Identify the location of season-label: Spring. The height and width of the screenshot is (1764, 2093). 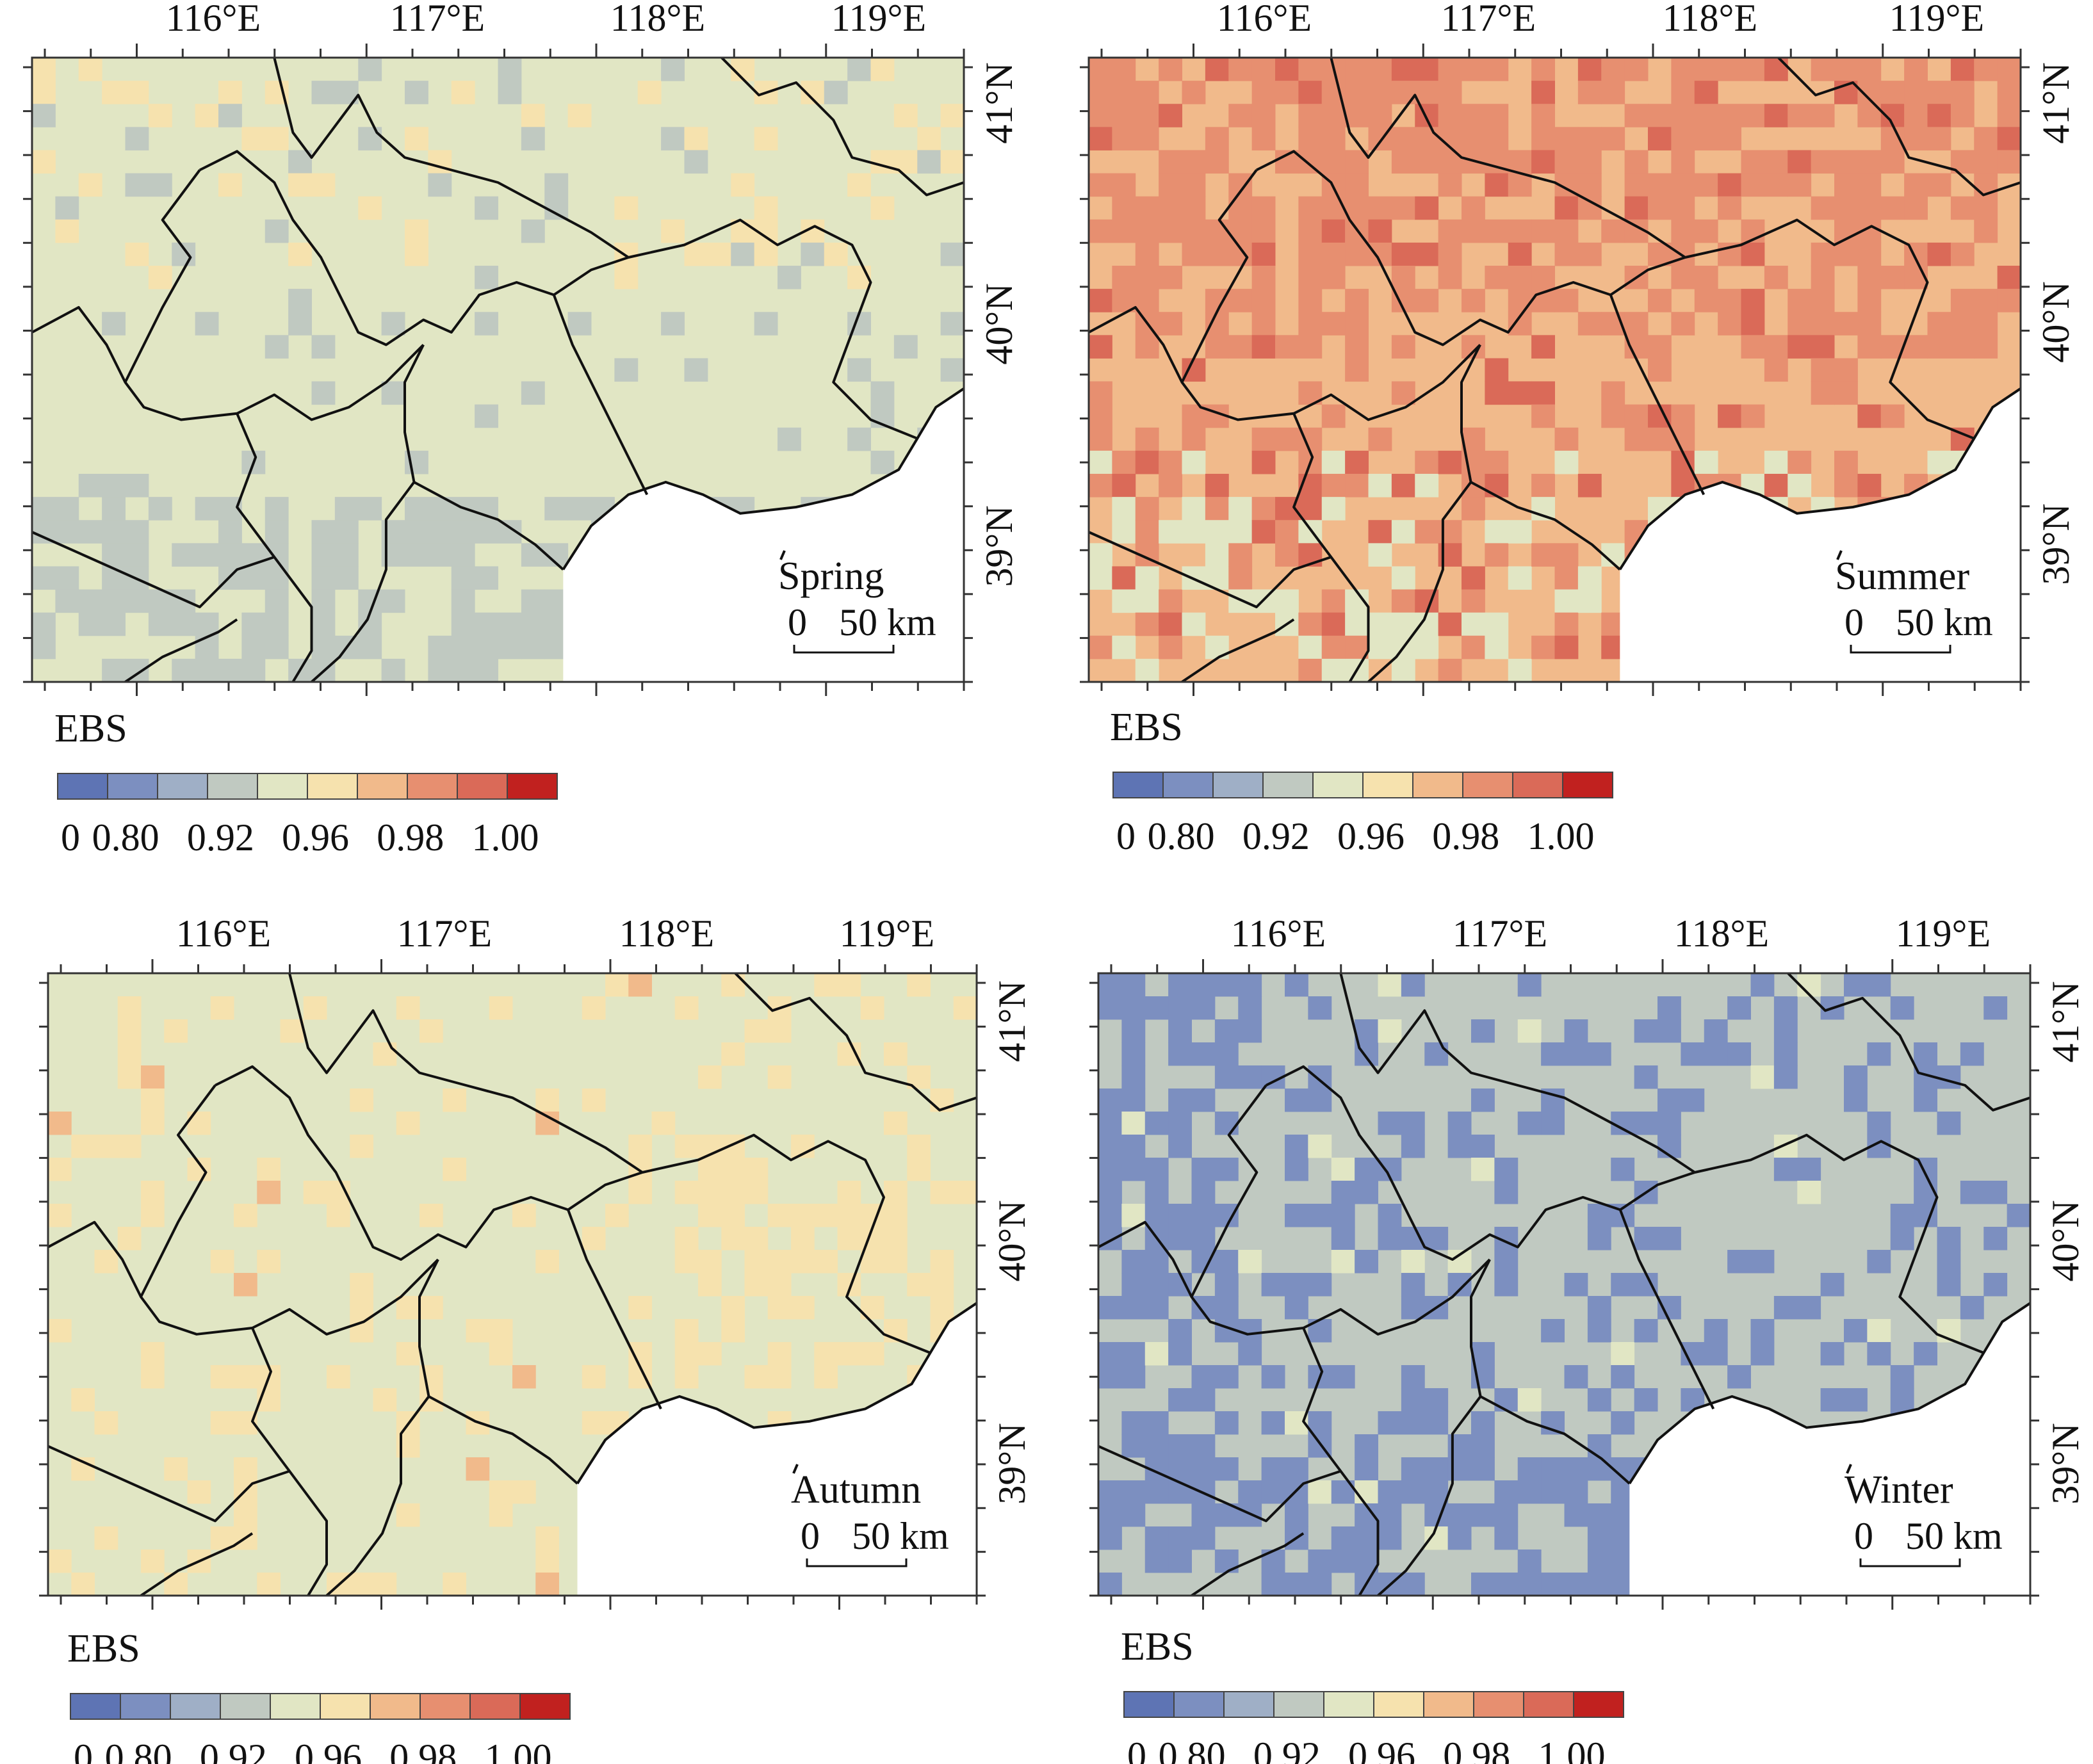
(831, 576).